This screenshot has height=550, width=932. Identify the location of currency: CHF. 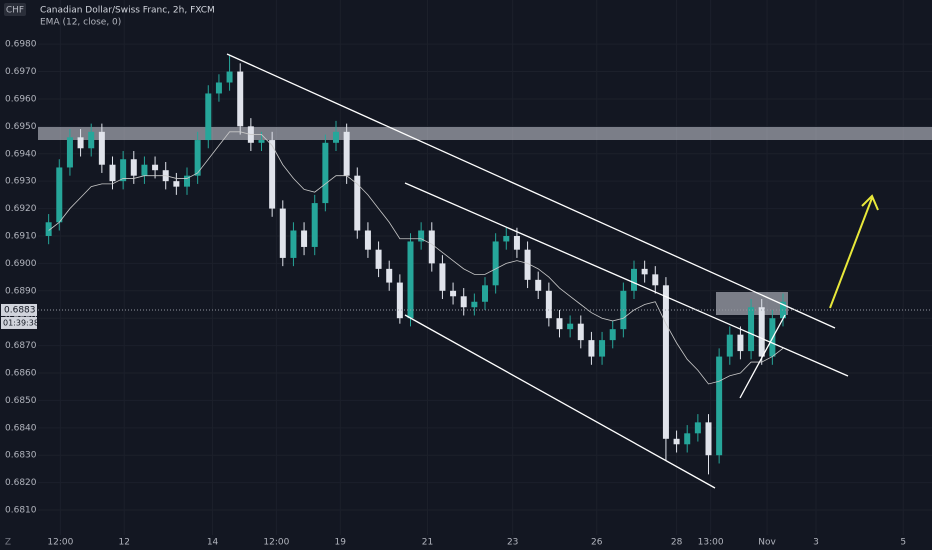
(15, 11).